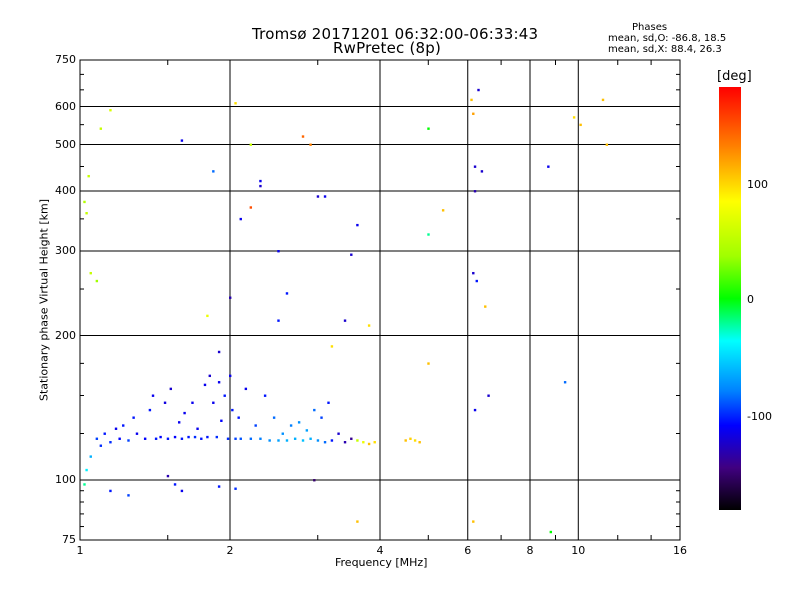 Image resolution: width=800 pixels, height=600 pixels. What do you see at coordinates (387, 48) in the screenshot?
I see `chart-subtitle: RwPretec (8p)` at bounding box center [387, 48].